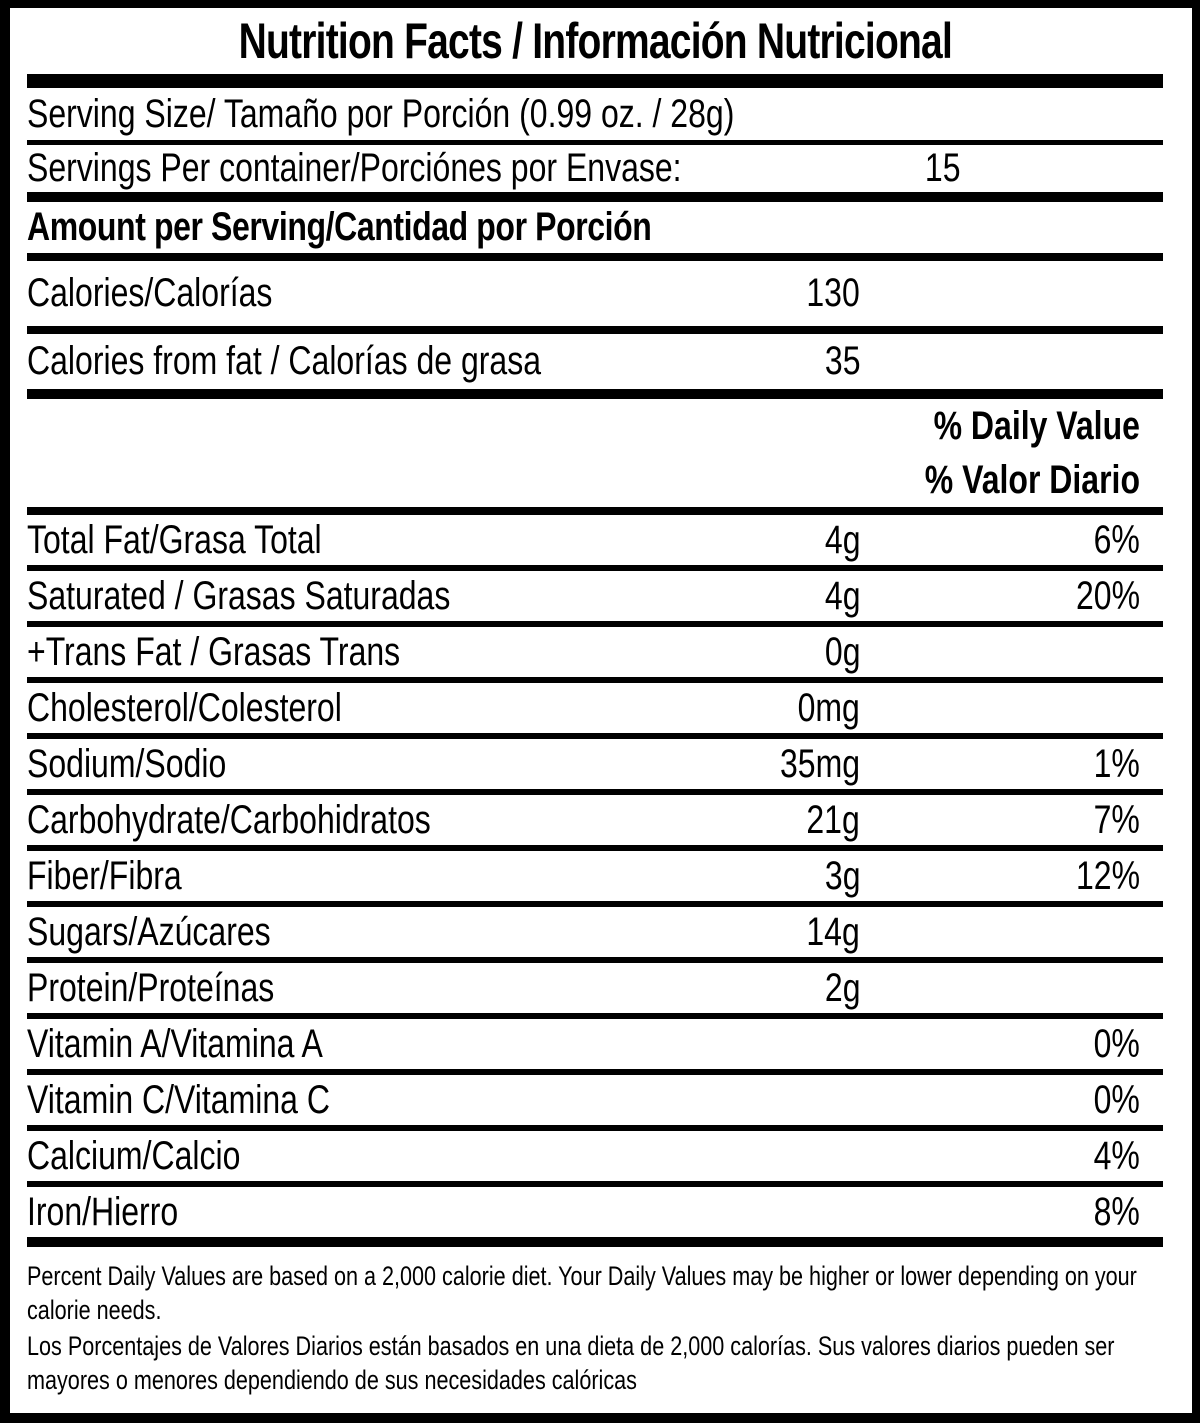 The image size is (1200, 1423). Describe the element at coordinates (595, 1047) in the screenshot. I see `nutrient-row-vitamin-a: Vitamin A/Vitamina A 0%` at that location.